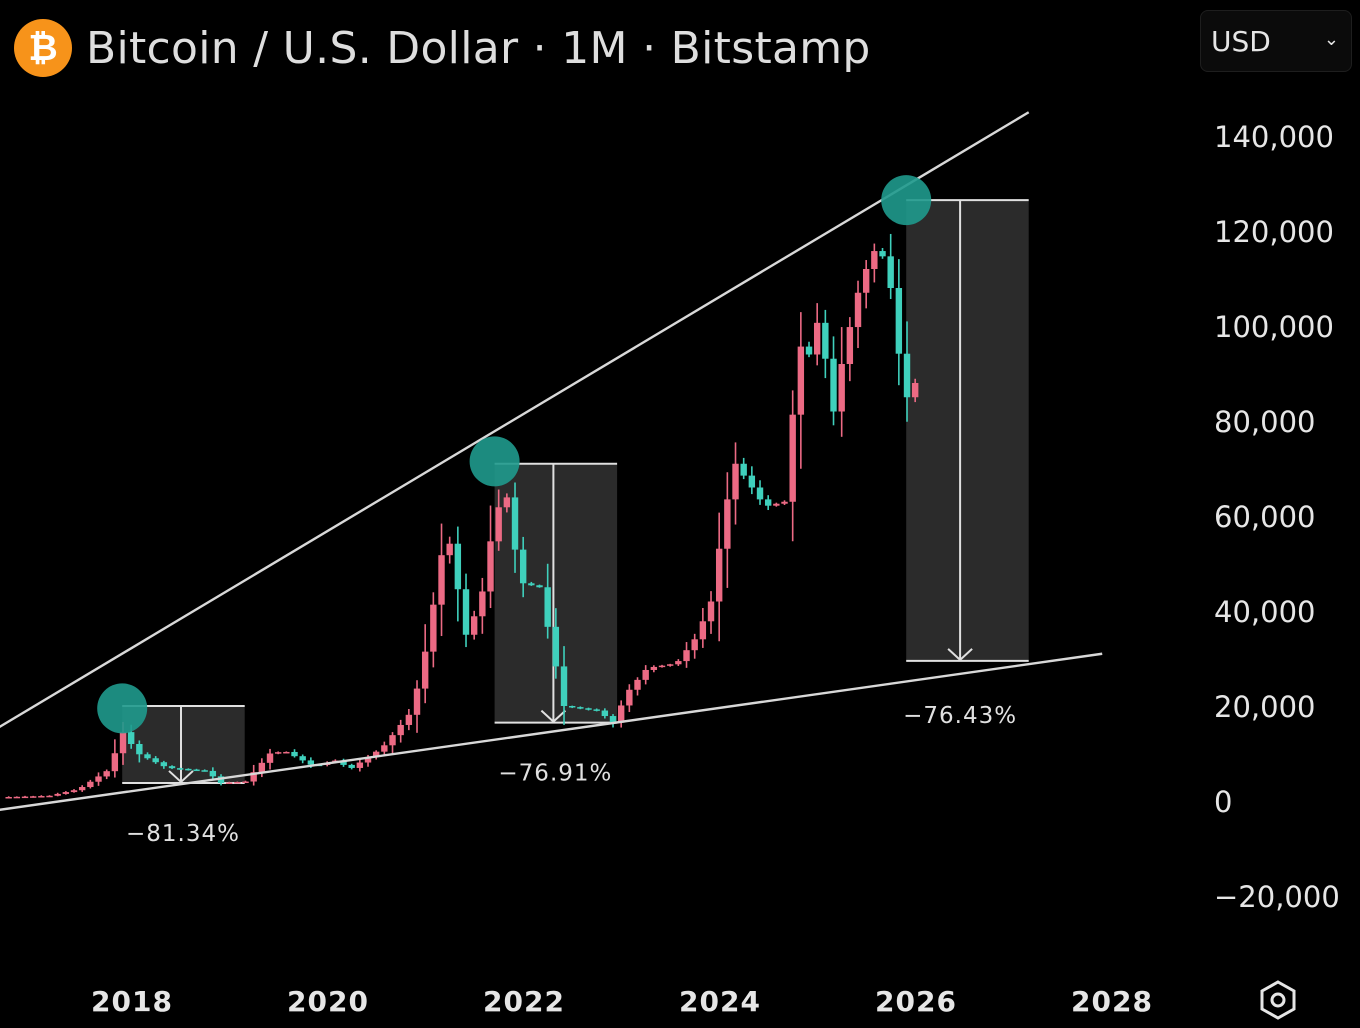  Describe the element at coordinates (1264, 707) in the screenshot. I see `y-axis-tick-label: 20,000` at that location.